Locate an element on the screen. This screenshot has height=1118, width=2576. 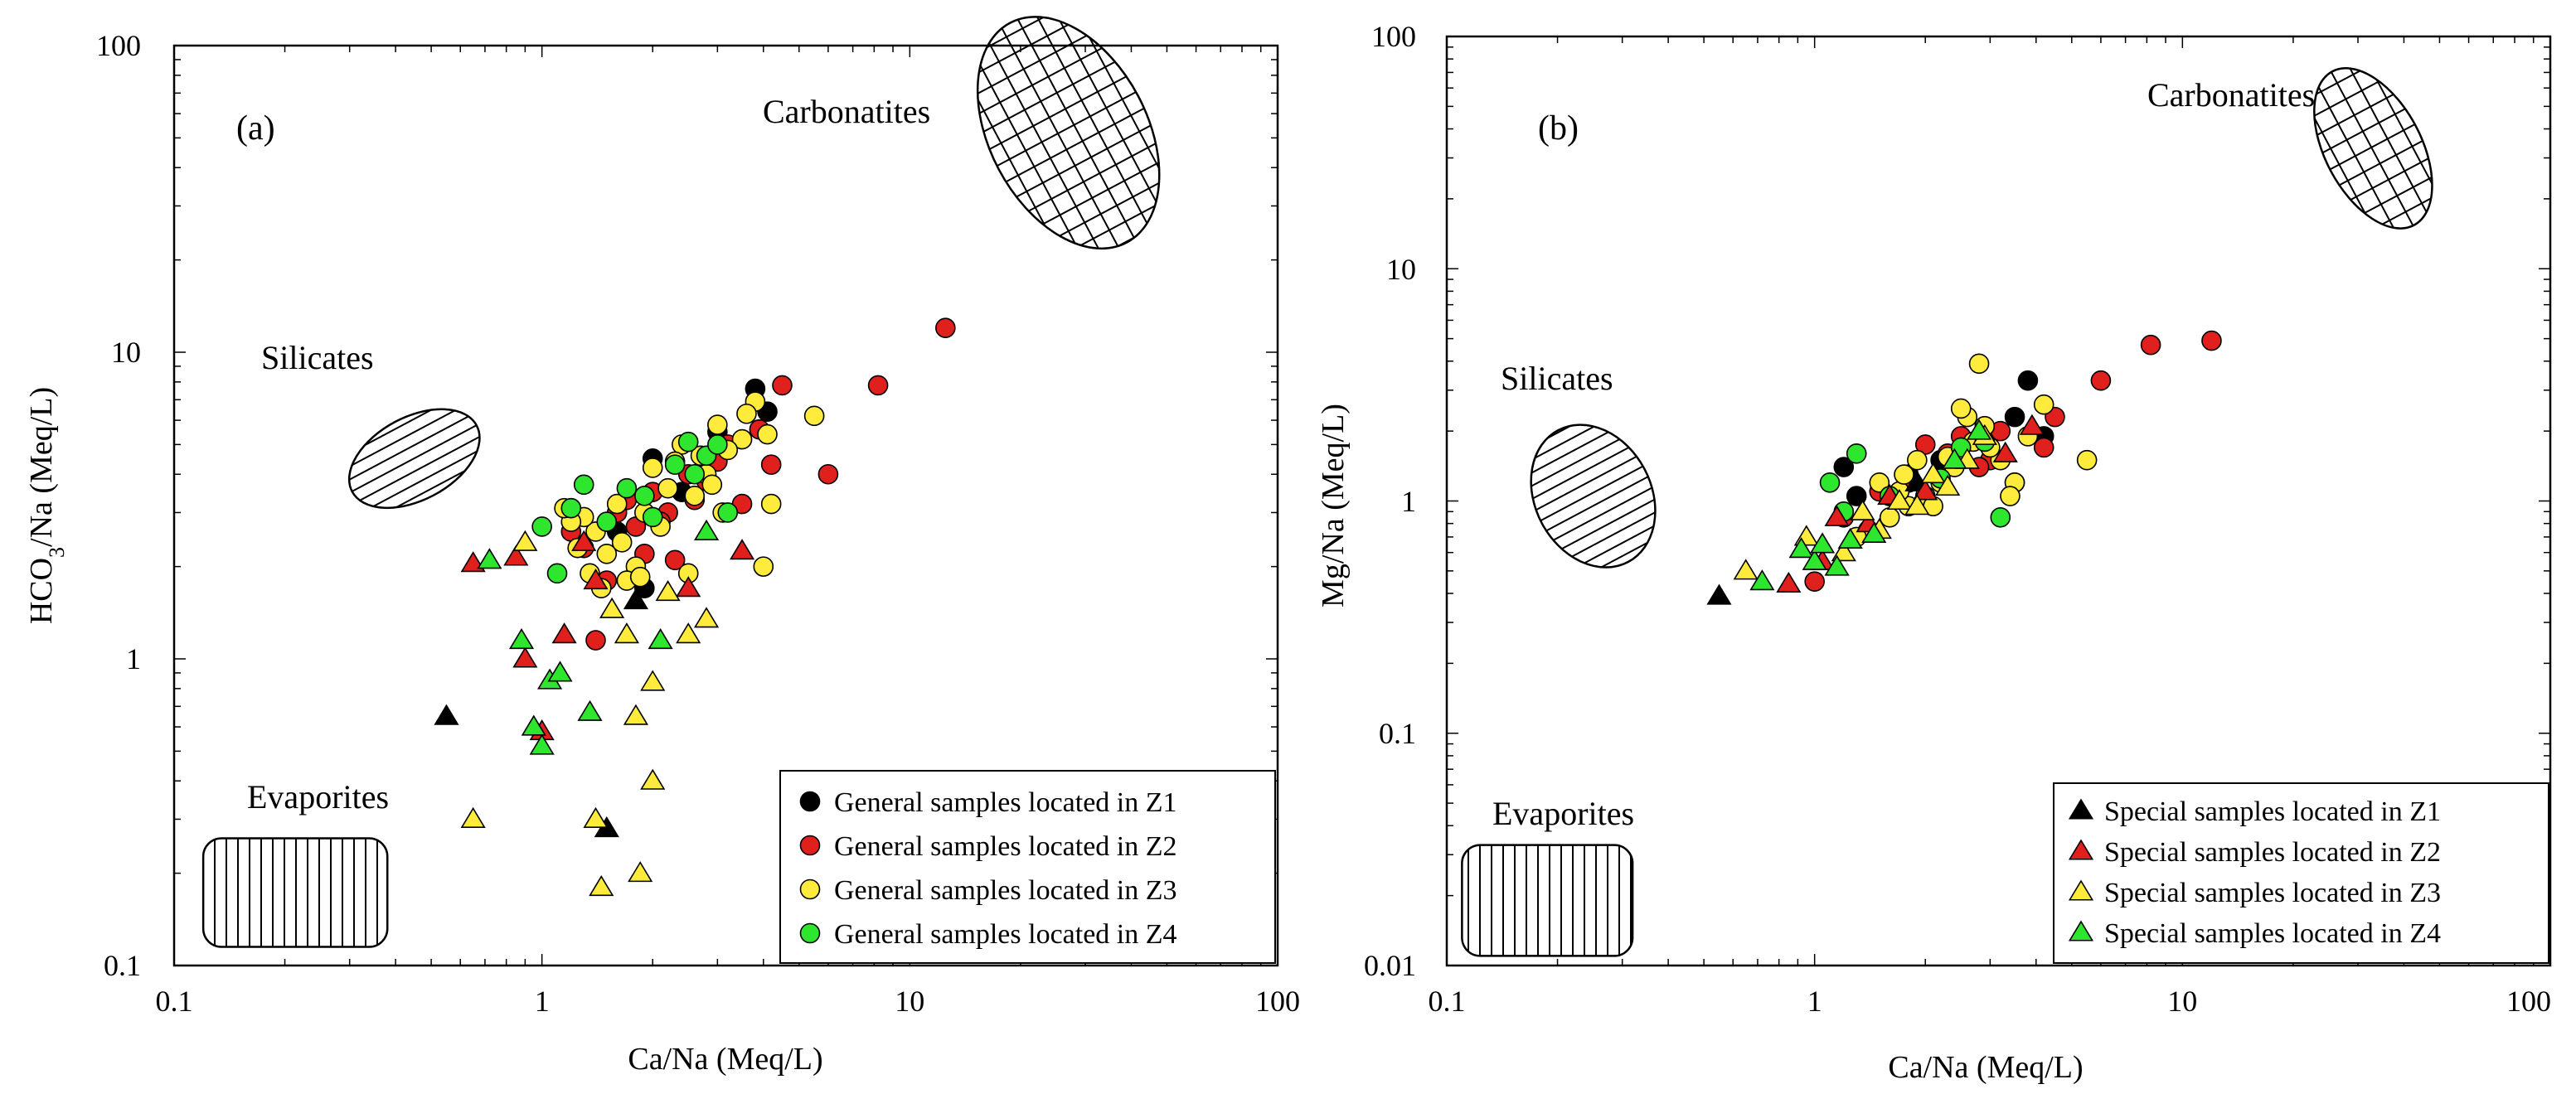
y-axis-label: Mg/Na (Meq/L) is located at coordinates (1333, 506).